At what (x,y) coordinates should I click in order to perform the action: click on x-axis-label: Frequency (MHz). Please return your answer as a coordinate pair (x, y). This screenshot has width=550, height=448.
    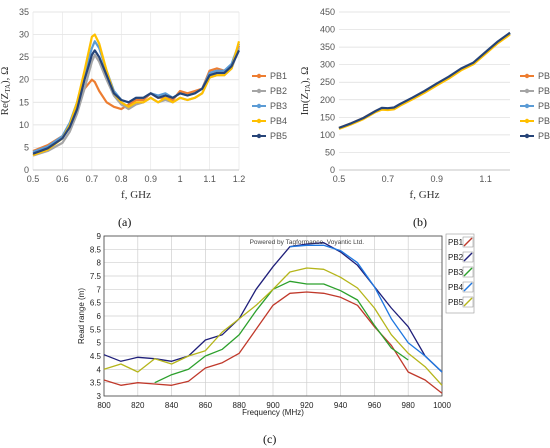
    Looking at the image, I should click on (273, 412).